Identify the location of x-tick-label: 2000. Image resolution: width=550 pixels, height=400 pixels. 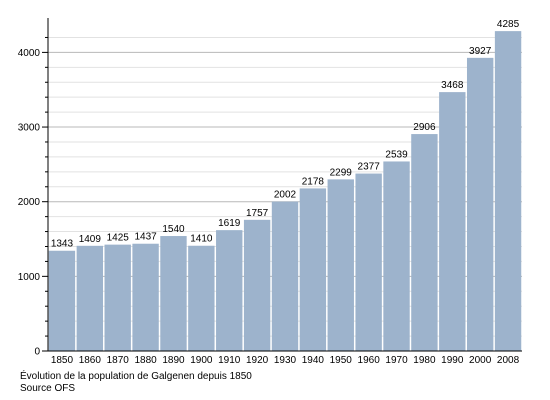
(480, 360).